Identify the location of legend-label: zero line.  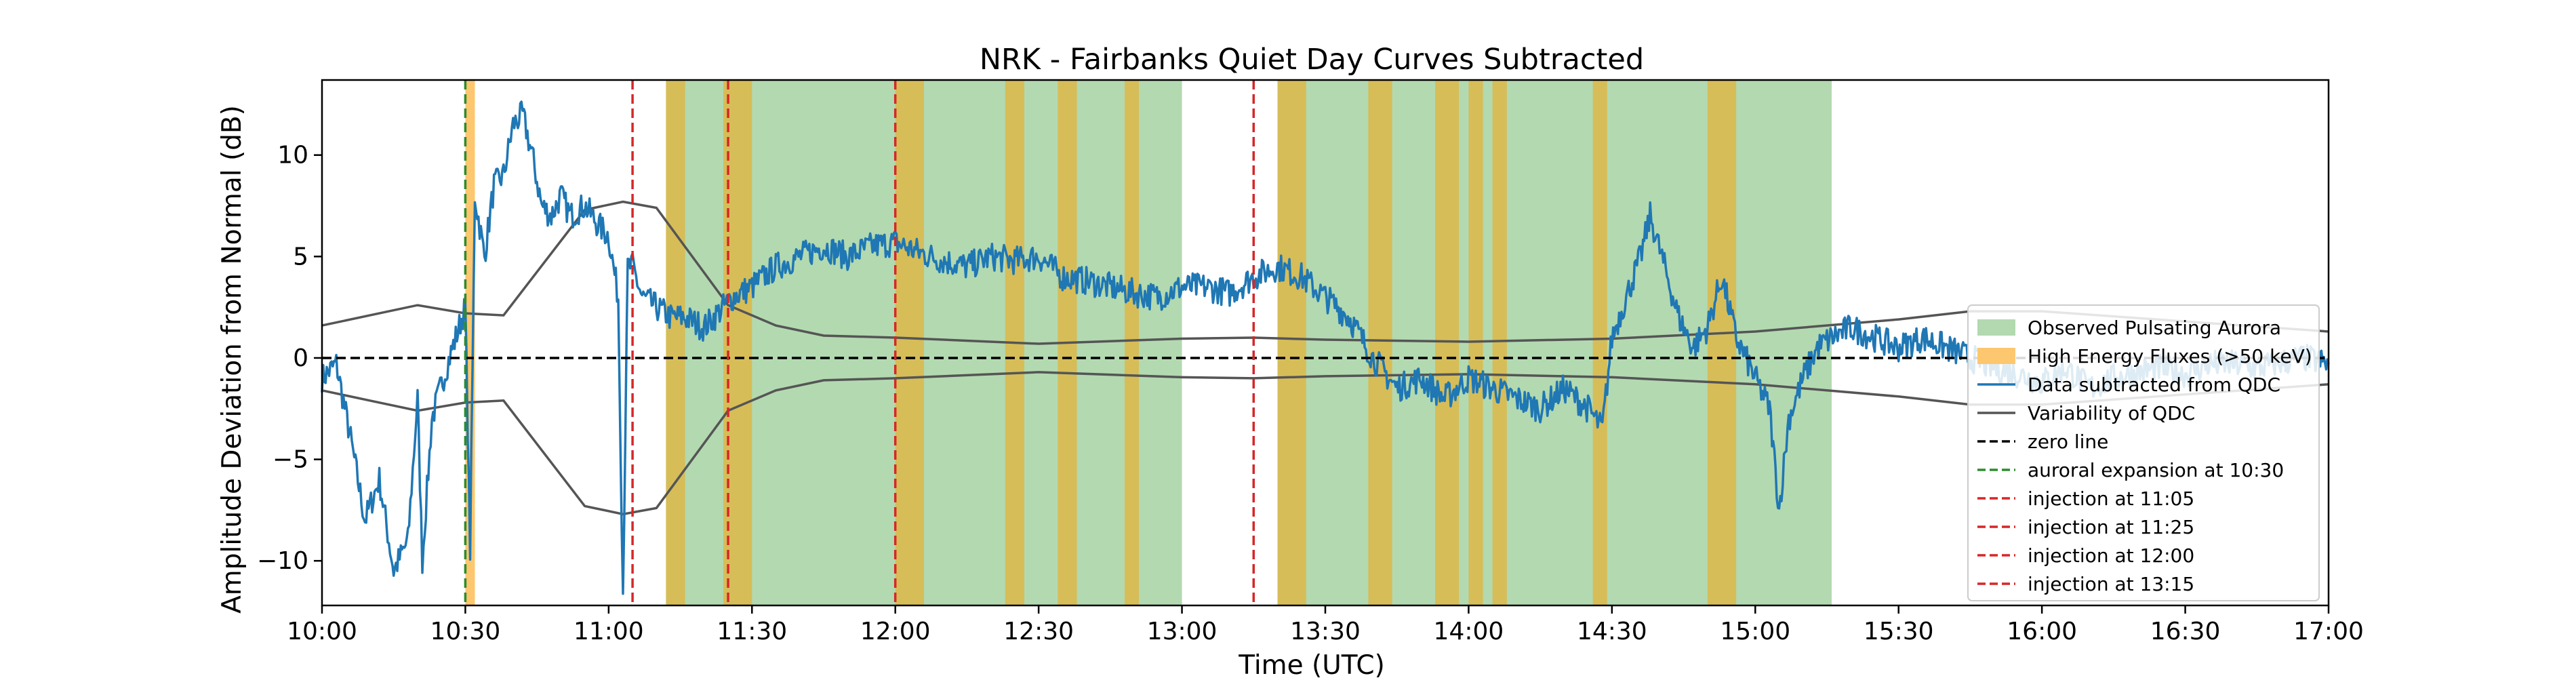
(2068, 442).